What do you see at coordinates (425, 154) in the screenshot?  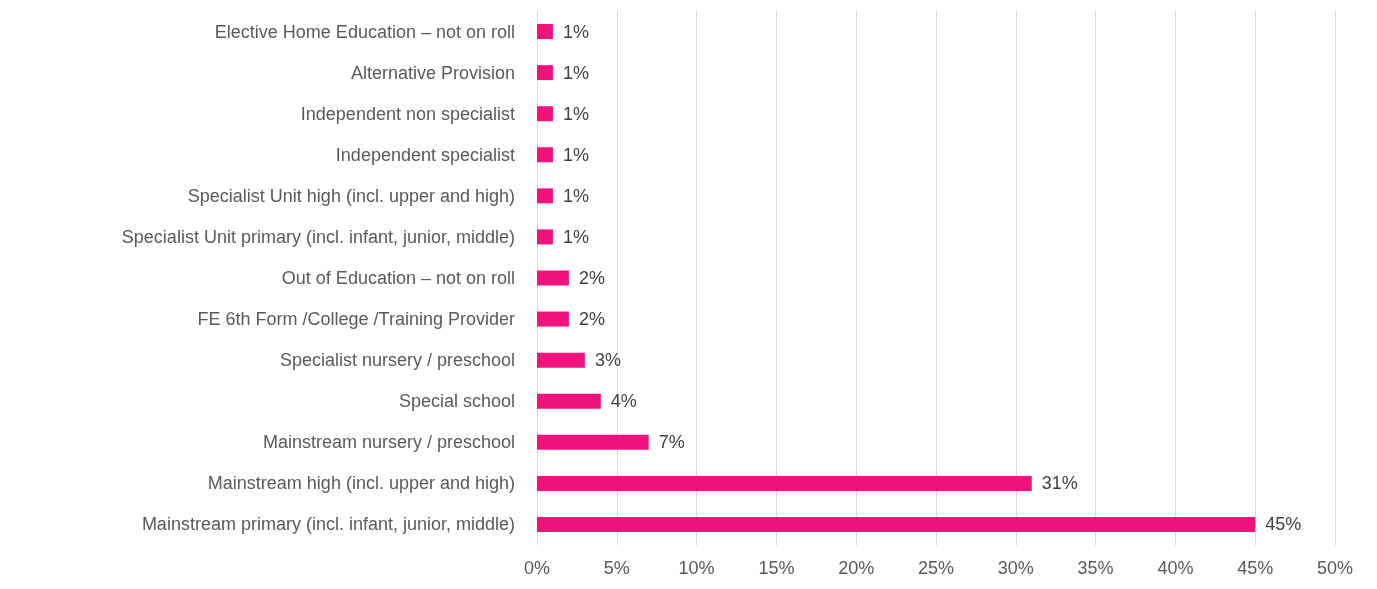 I see `y-tick-label: Independent specialist` at bounding box center [425, 154].